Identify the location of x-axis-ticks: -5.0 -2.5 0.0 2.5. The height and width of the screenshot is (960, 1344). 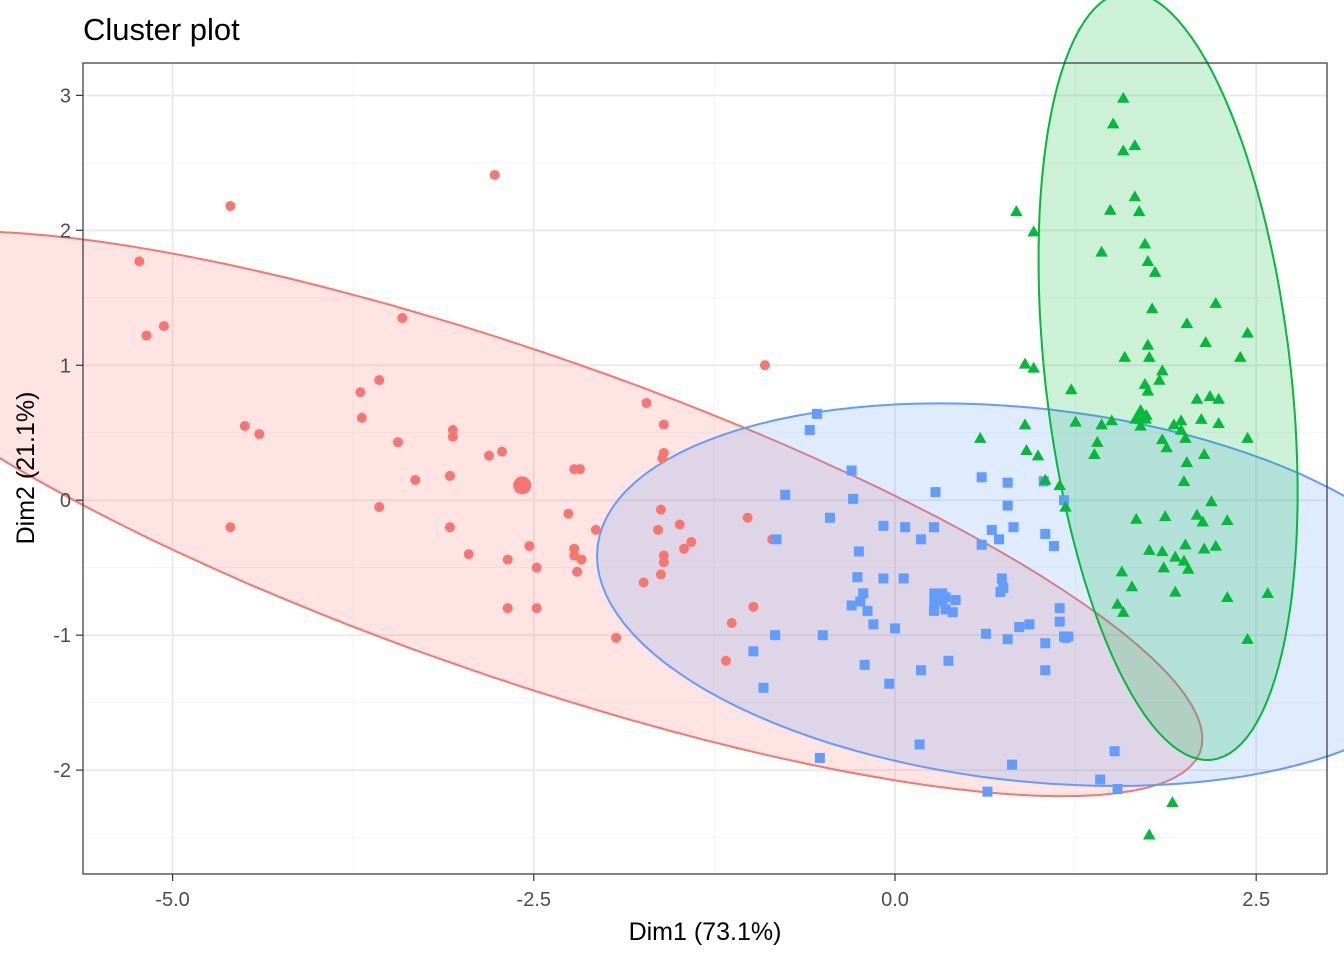
(712, 892).